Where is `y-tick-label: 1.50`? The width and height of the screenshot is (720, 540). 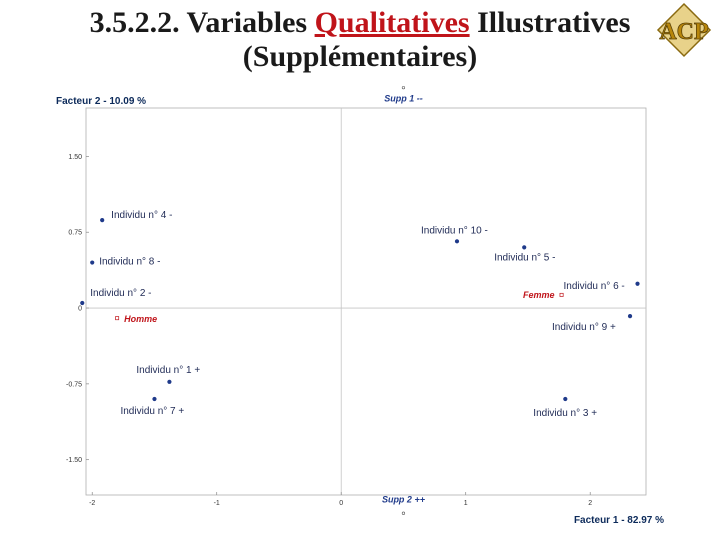 y-tick-label: 1.50 is located at coordinates (75, 157).